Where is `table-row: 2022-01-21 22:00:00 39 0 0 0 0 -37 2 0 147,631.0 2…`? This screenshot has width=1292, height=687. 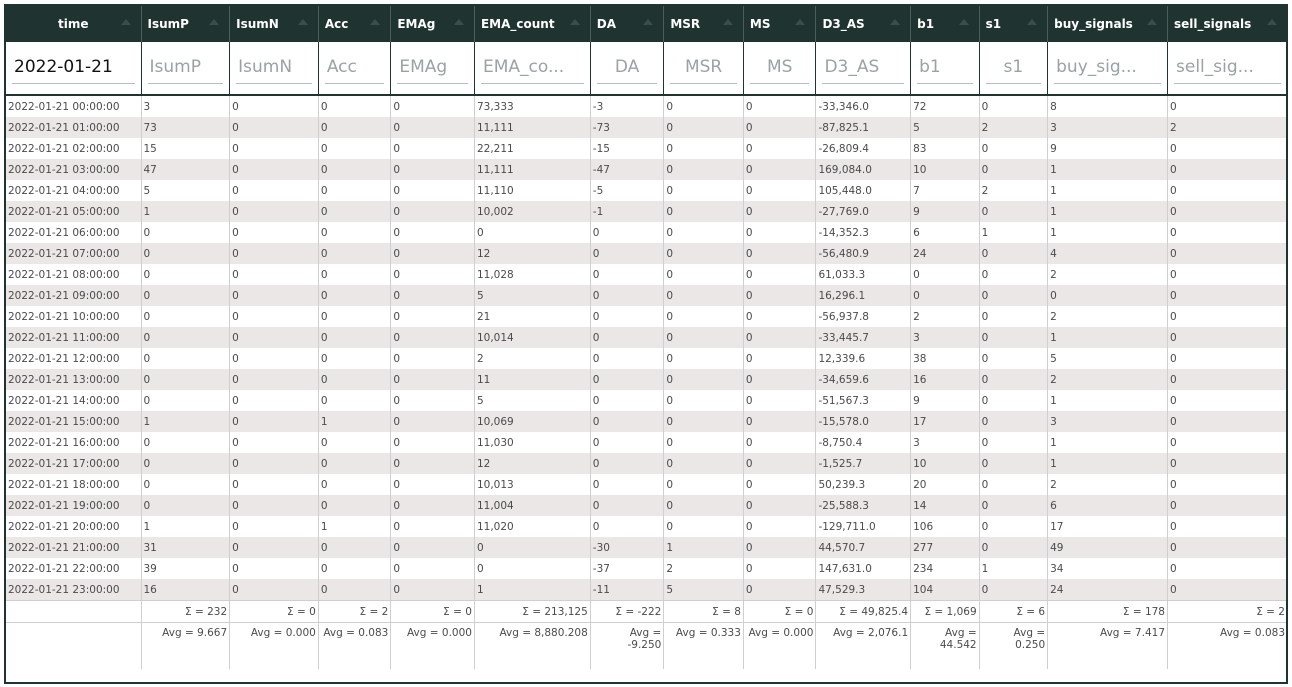 table-row: 2022-01-21 22:00:00 39 0 0 0 0 -37 2 0 147,631.0 2… is located at coordinates (646, 568).